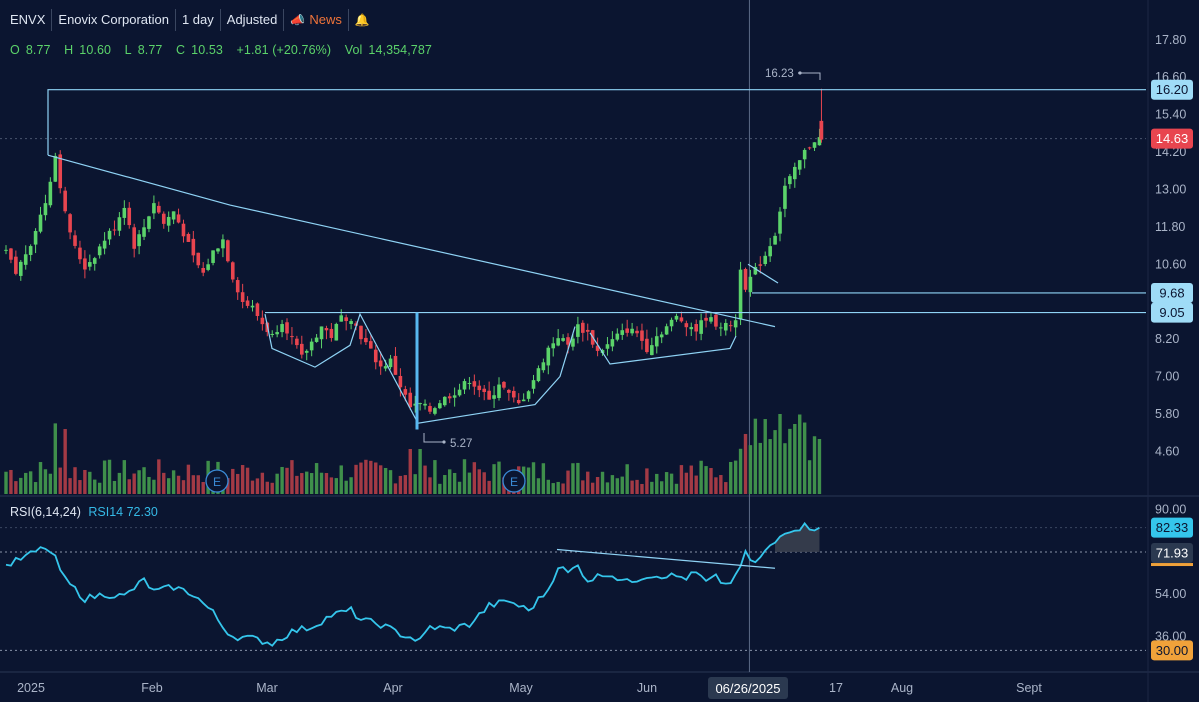 The width and height of the screenshot is (1199, 702). What do you see at coordinates (198, 20) in the screenshot?
I see `interval-button: 1 day` at bounding box center [198, 20].